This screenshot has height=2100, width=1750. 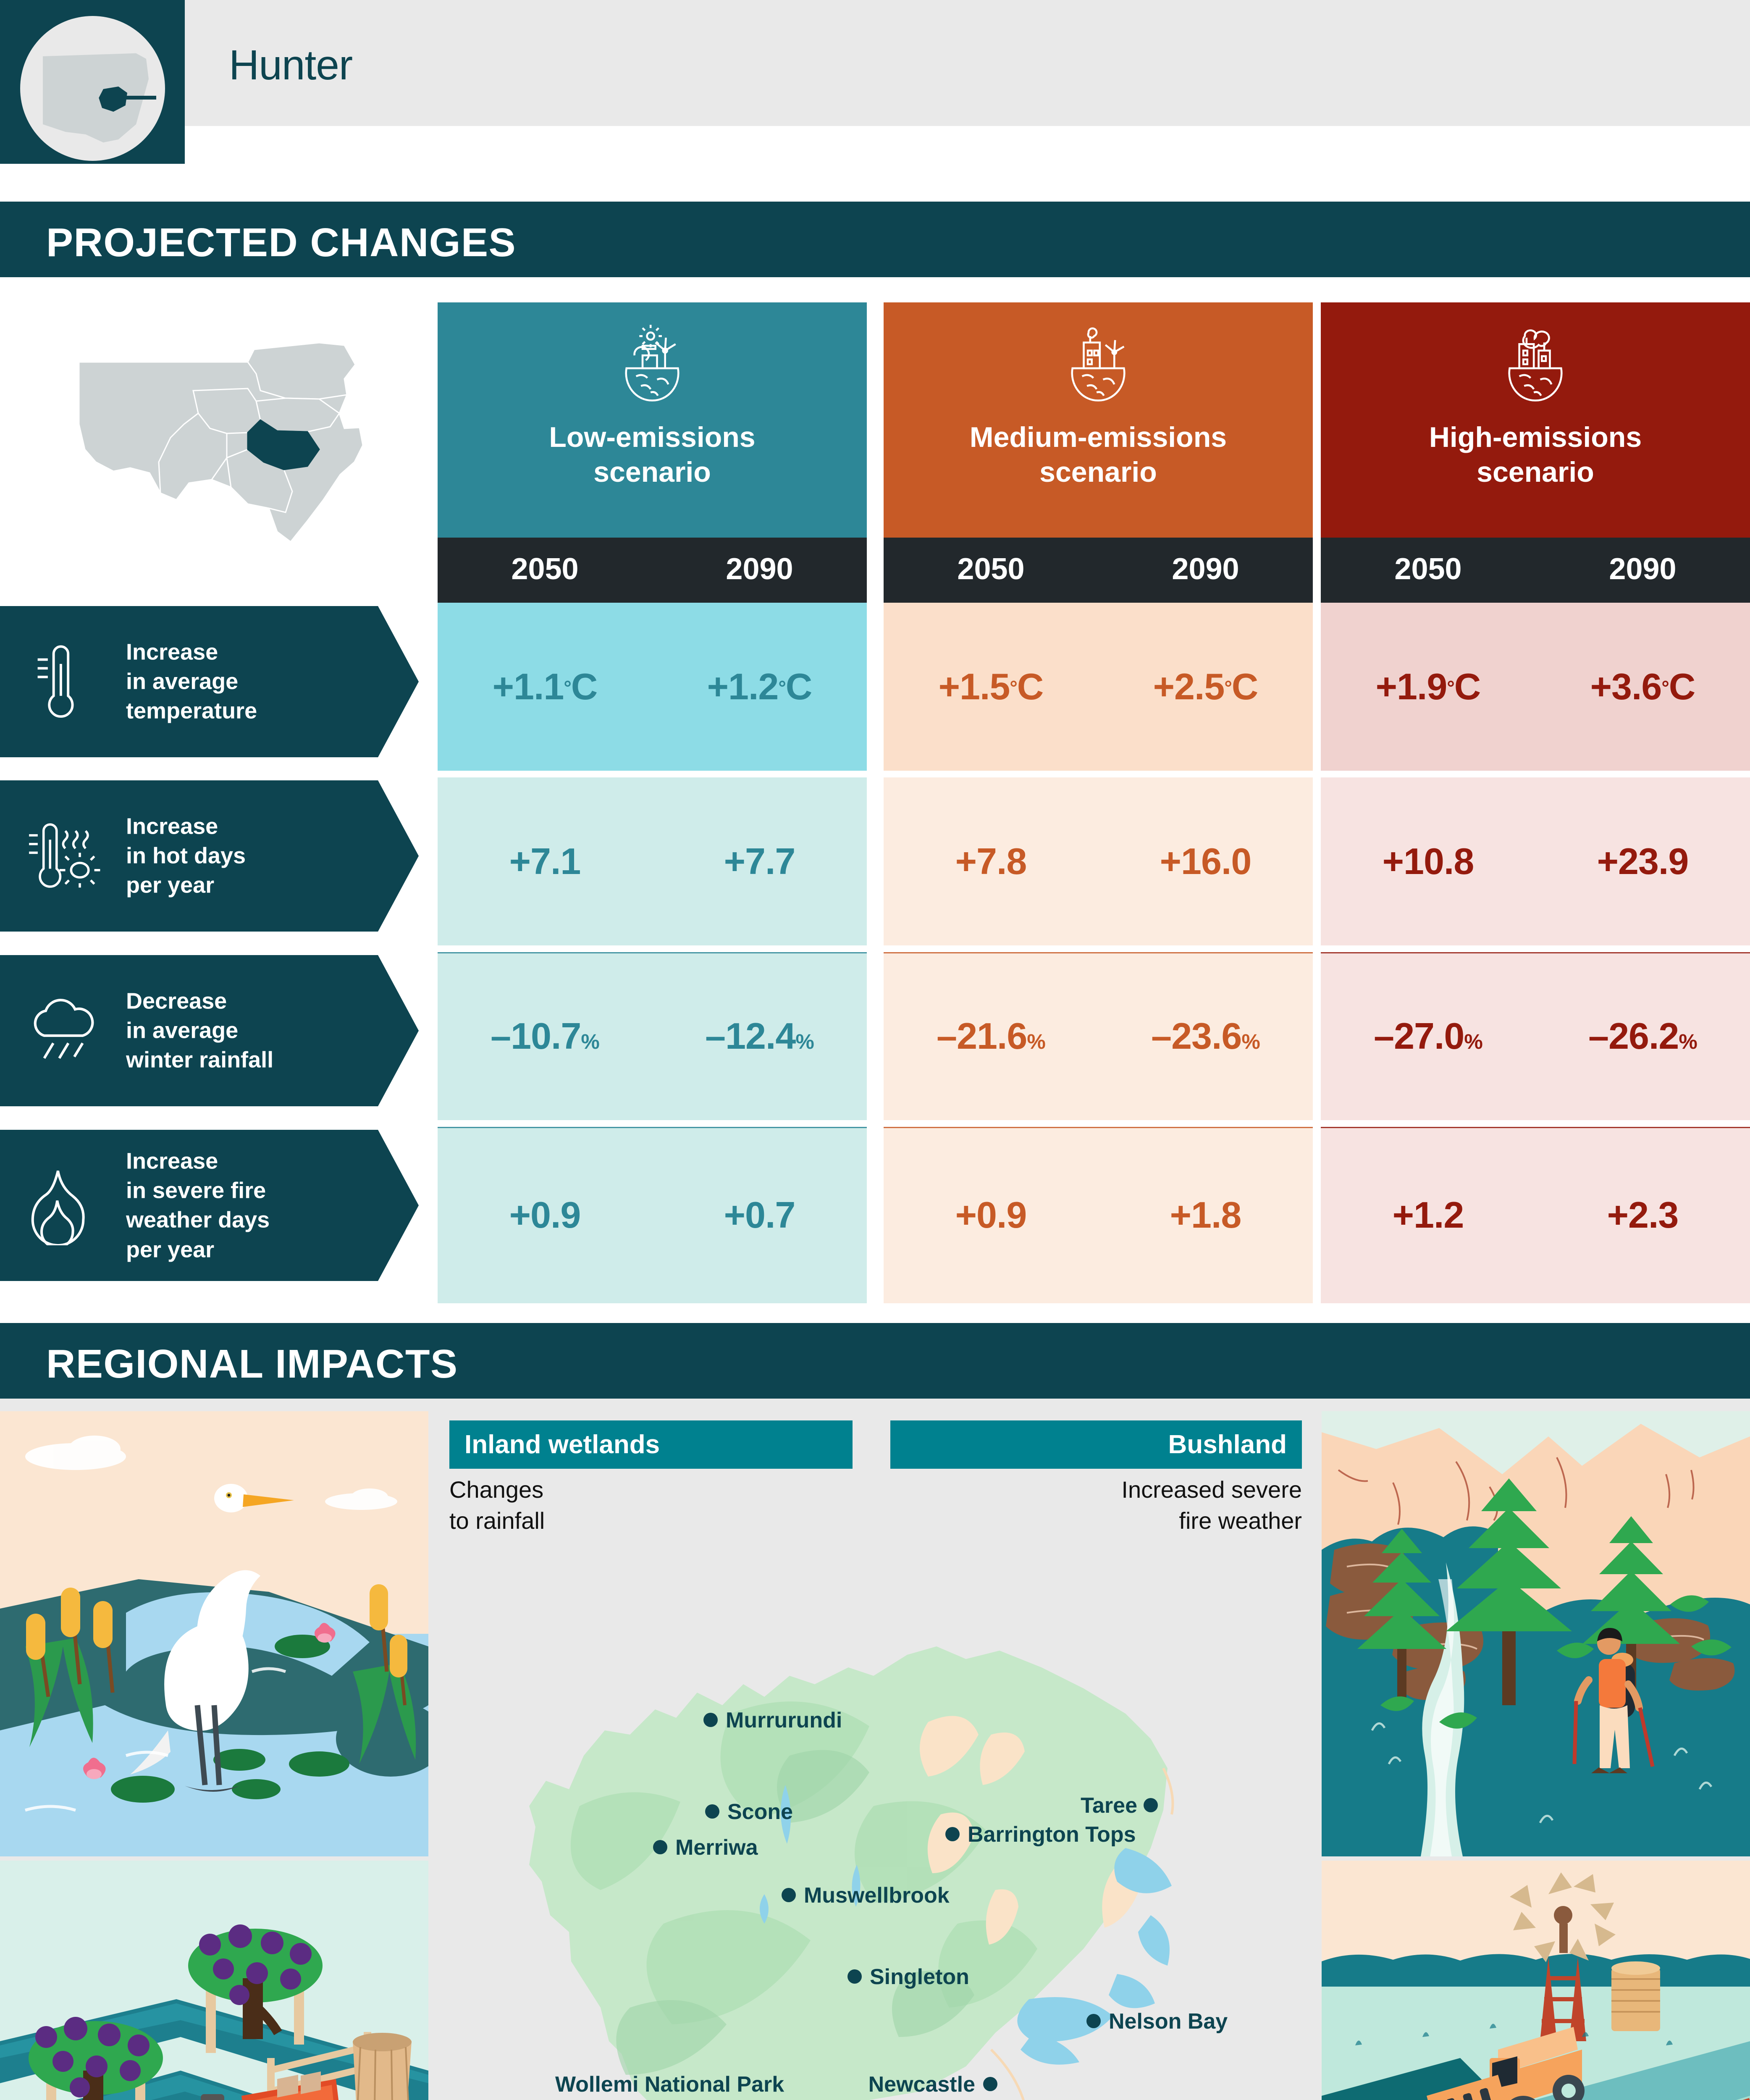 What do you see at coordinates (1098, 687) in the screenshot?
I see `data-band-medium-row1` at bounding box center [1098, 687].